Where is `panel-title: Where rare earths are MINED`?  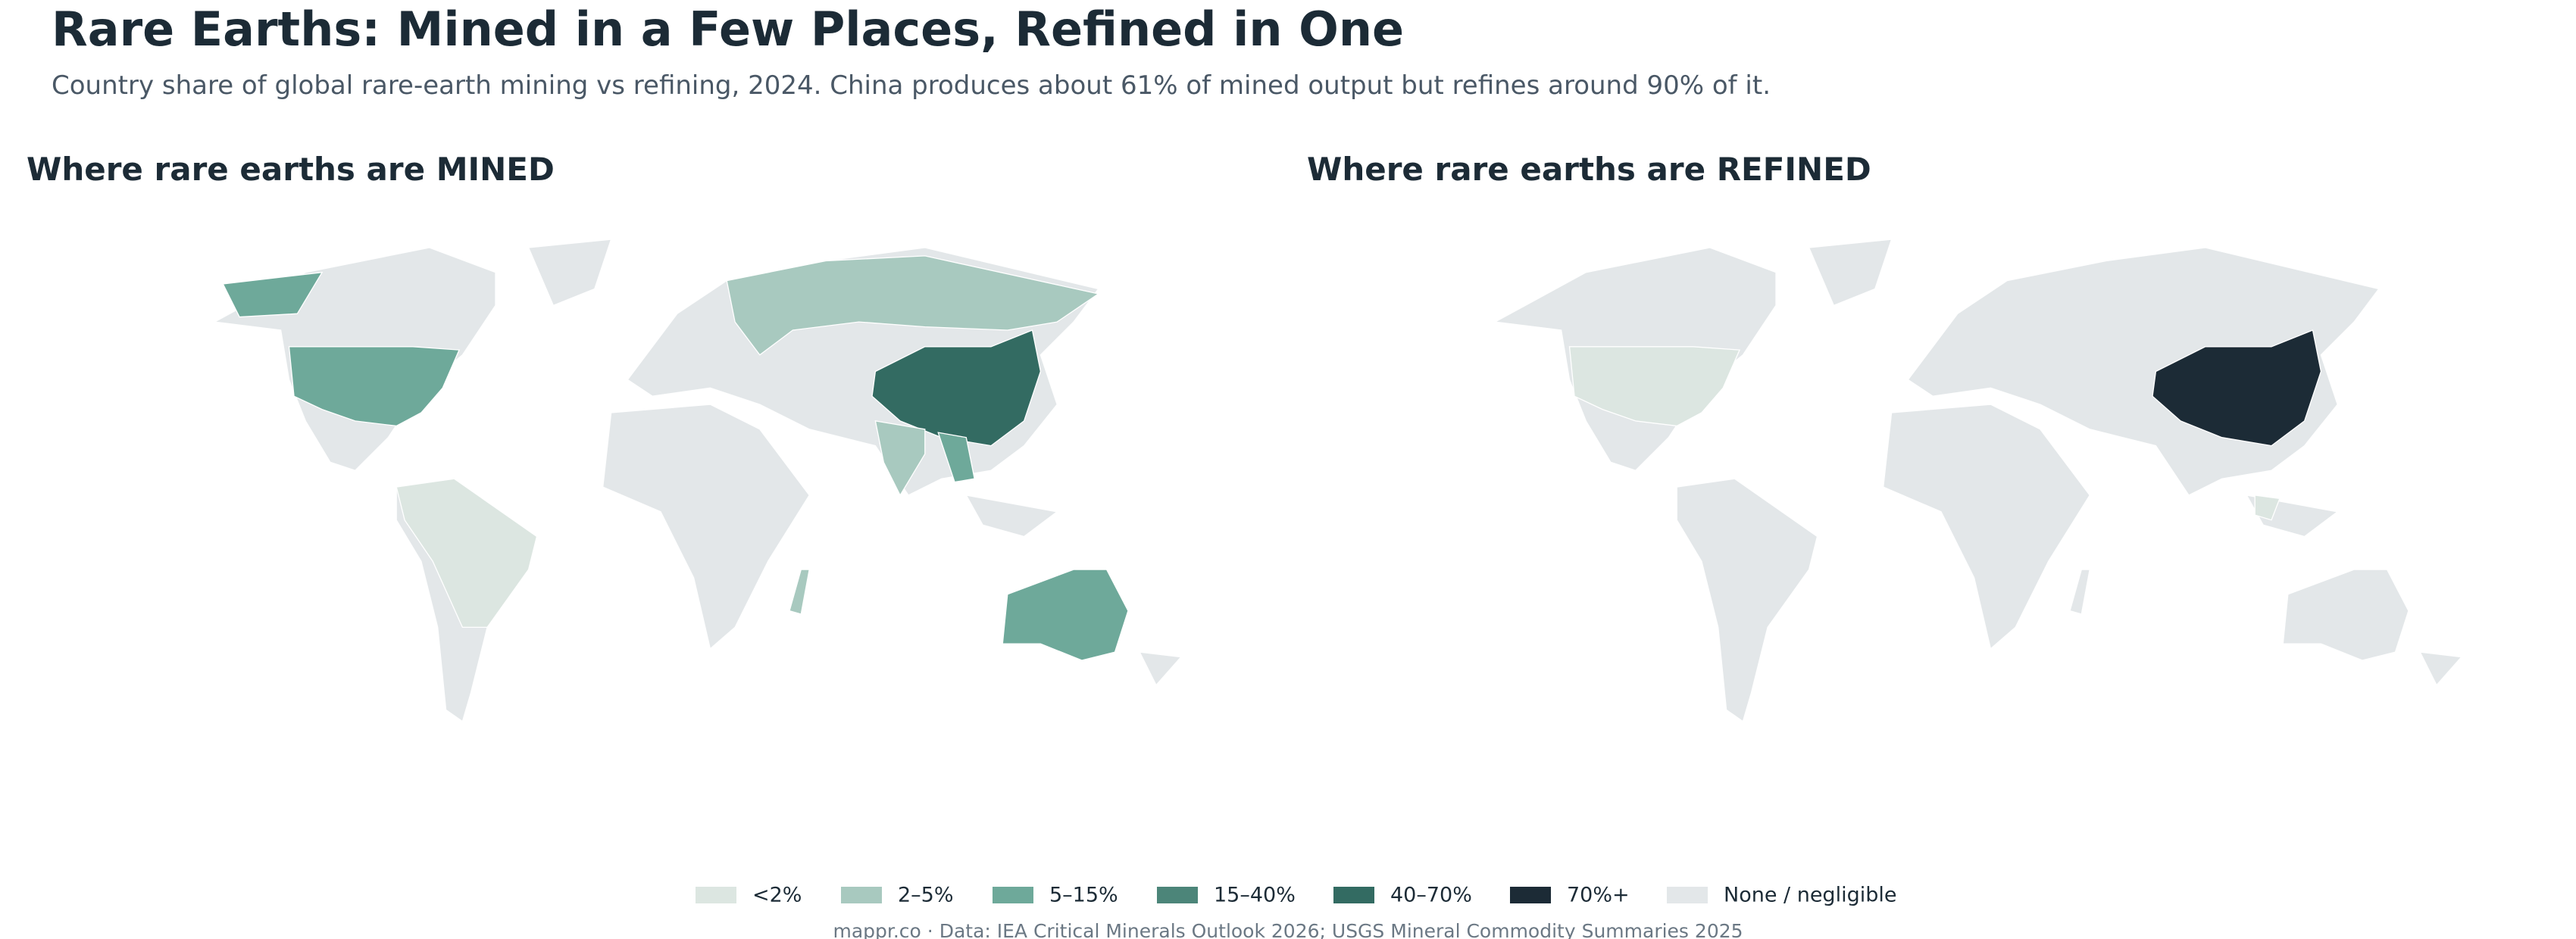 panel-title: Where rare earths are MINED is located at coordinates (291, 169).